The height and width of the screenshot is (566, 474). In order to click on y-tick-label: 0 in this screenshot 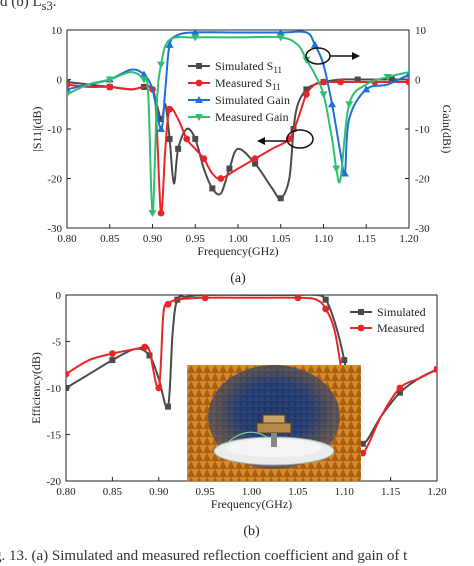, I will do `click(59, 296)`.